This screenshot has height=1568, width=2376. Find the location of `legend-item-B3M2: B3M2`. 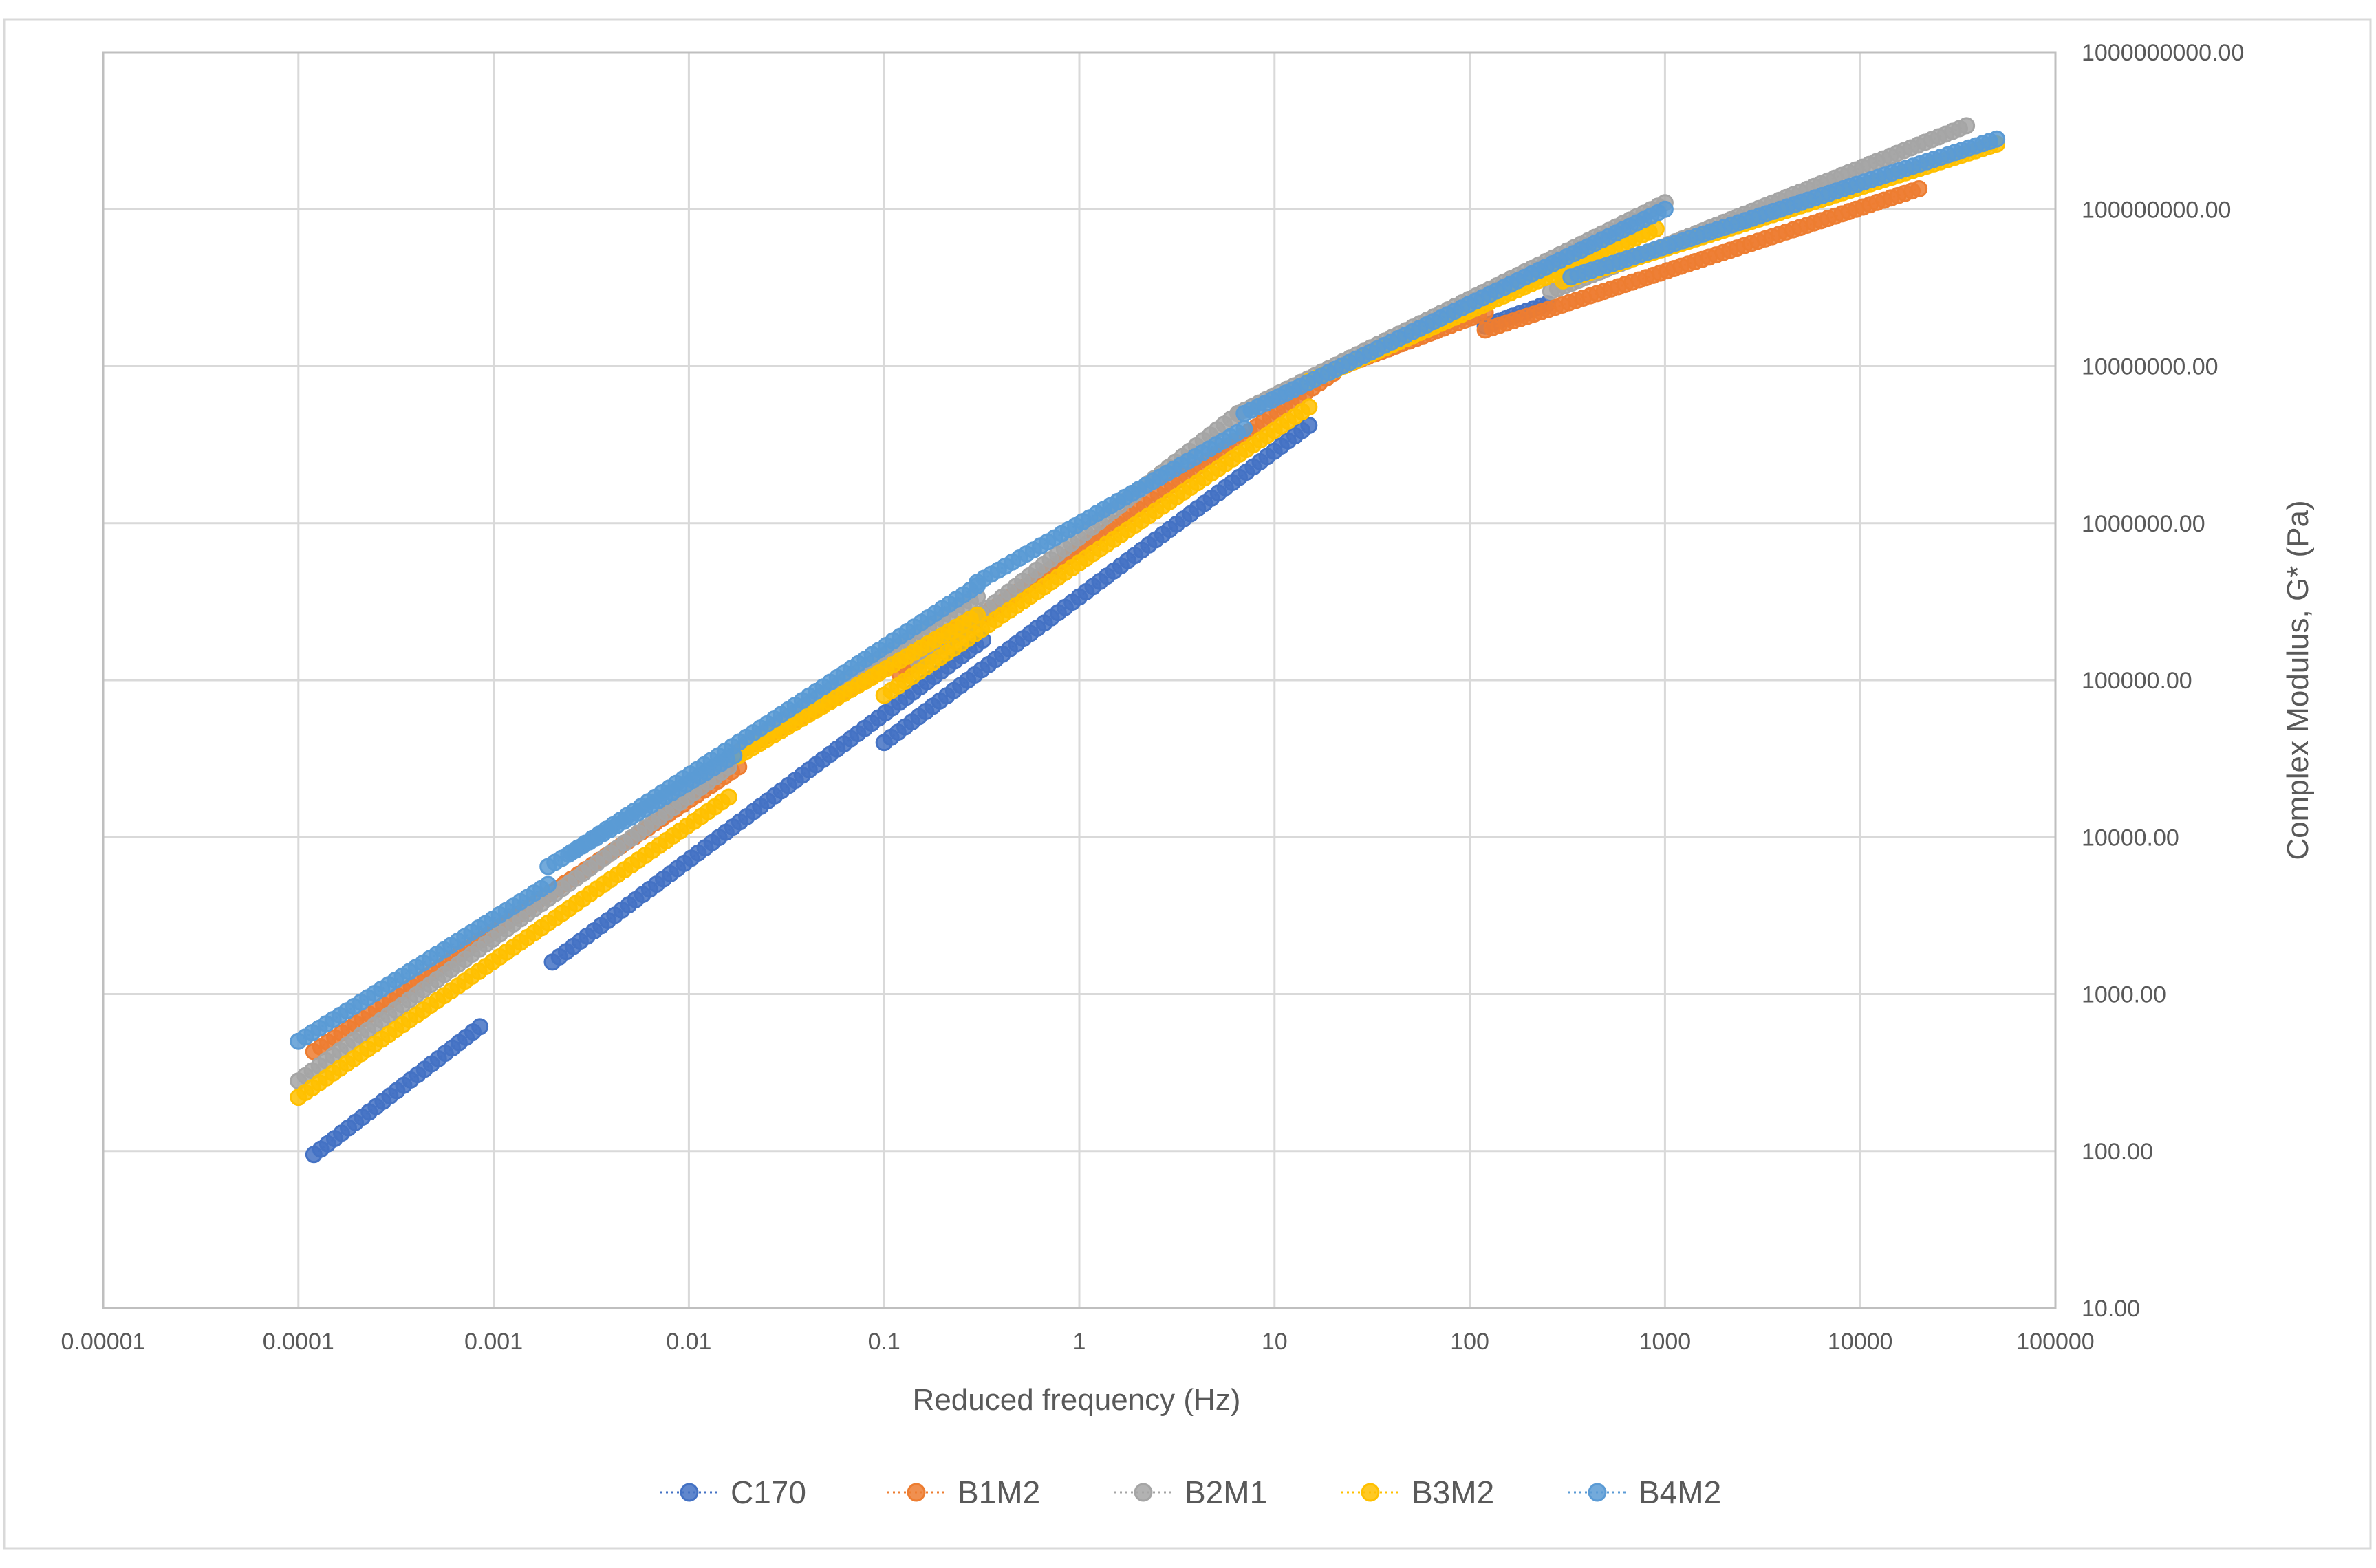

legend-item-B3M2: B3M2 is located at coordinates (1417, 1492).